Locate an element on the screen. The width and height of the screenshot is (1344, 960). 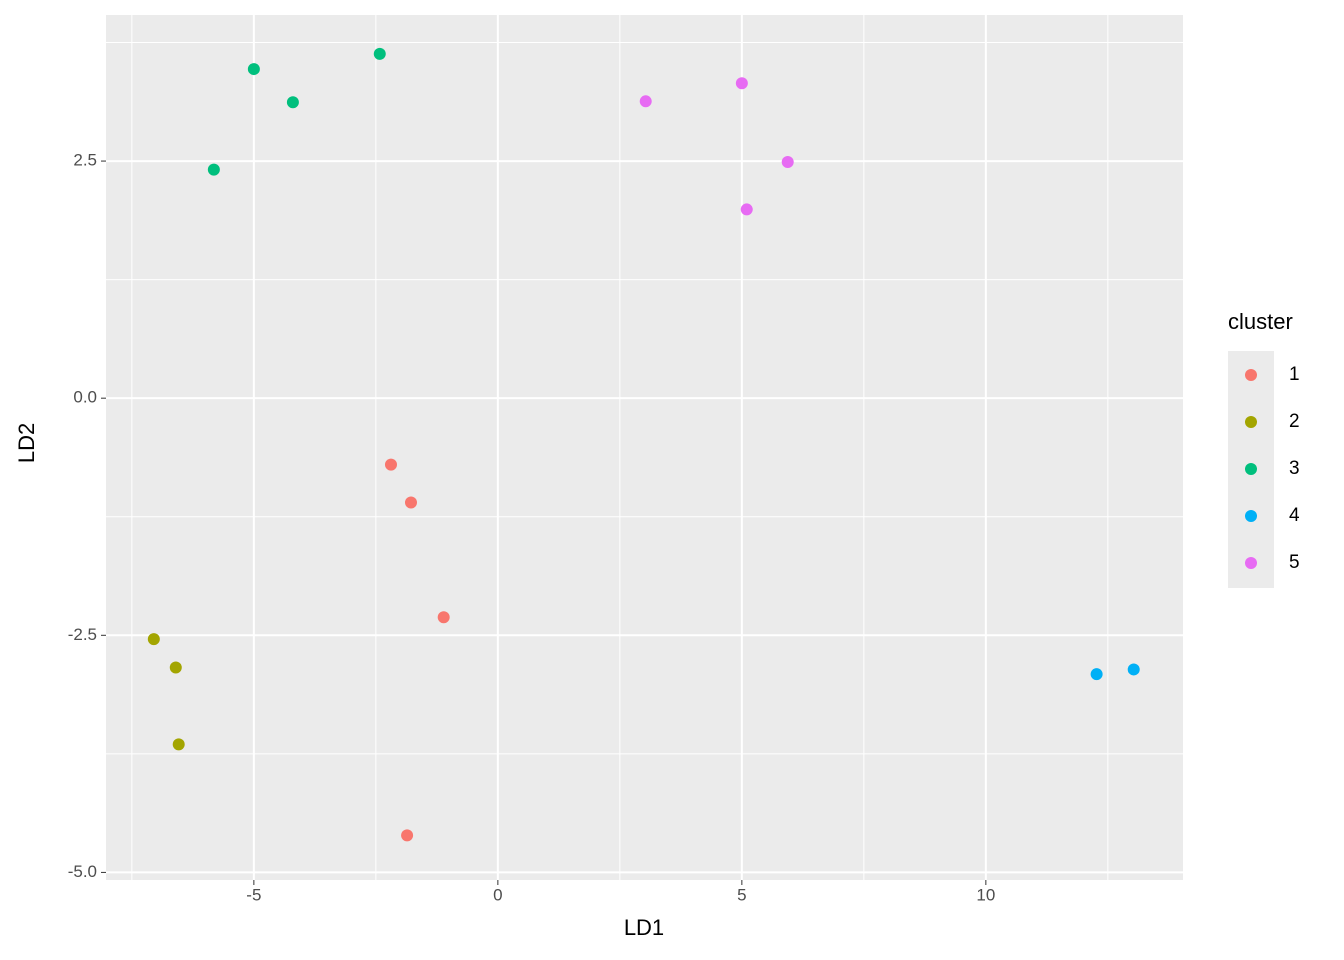
x-tick-label: 0 is located at coordinates (497, 894).